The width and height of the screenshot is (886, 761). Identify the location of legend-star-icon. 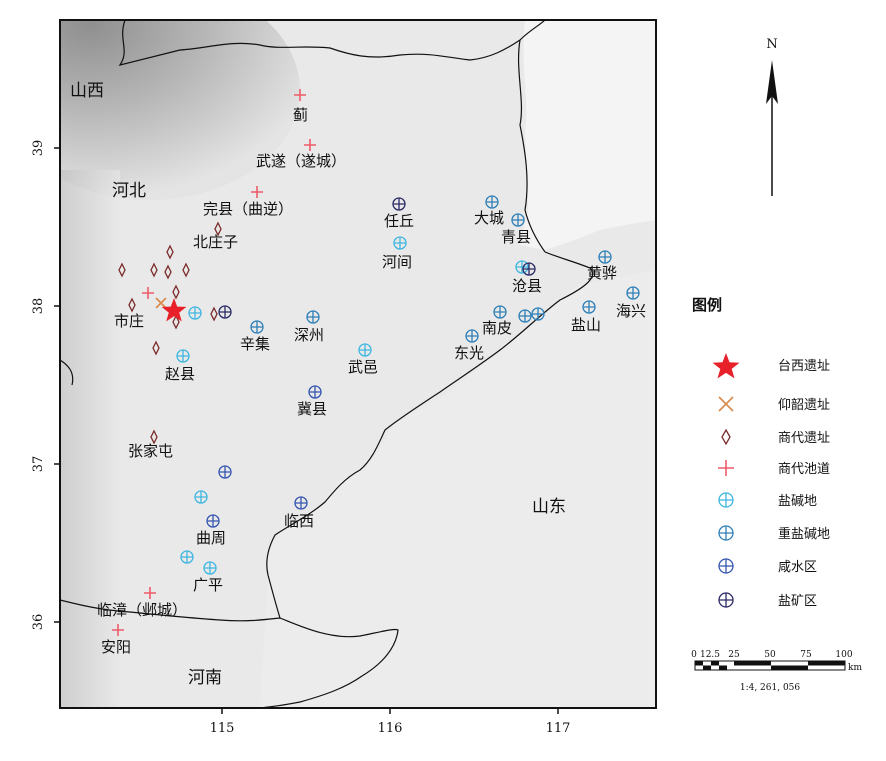
(726, 366).